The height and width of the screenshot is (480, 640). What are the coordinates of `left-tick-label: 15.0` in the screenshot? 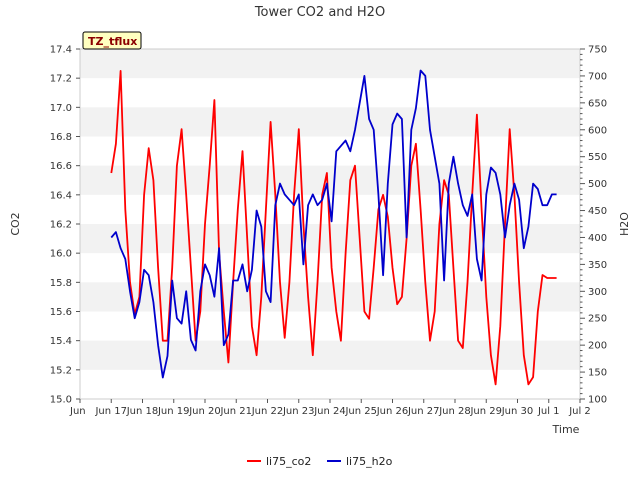 It's located at (61, 400).